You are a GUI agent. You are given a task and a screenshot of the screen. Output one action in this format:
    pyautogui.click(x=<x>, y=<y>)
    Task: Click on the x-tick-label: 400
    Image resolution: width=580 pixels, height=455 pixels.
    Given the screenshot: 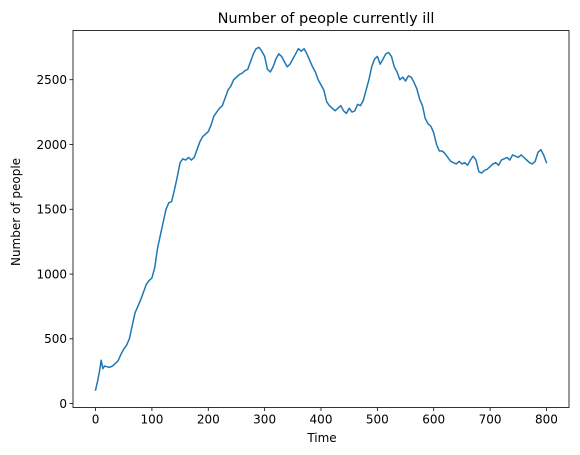 What is the action you would take?
    pyautogui.click(x=321, y=420)
    